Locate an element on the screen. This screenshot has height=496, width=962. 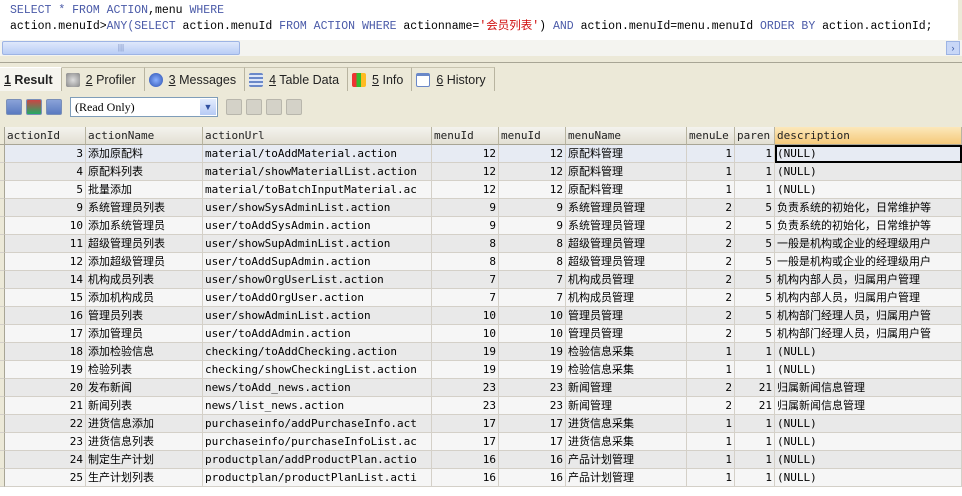
cell-menuname: 产品计划管理 is located at coordinates (626, 478).